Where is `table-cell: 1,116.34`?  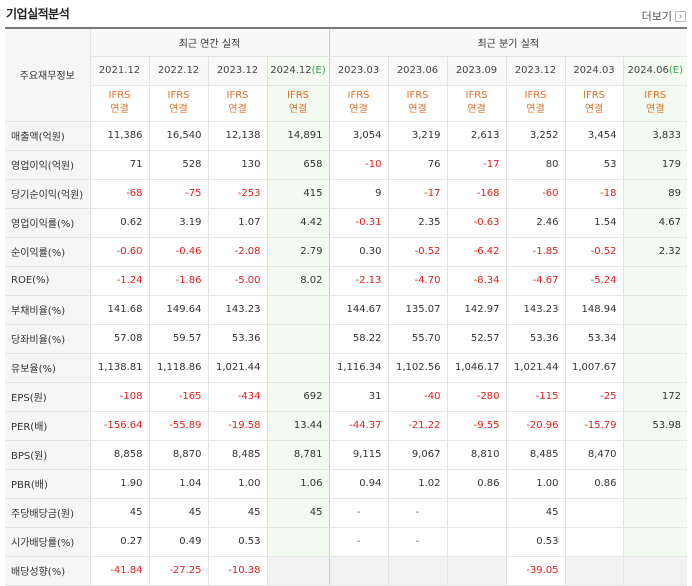
table-cell: 1,116.34 is located at coordinates (358, 368).